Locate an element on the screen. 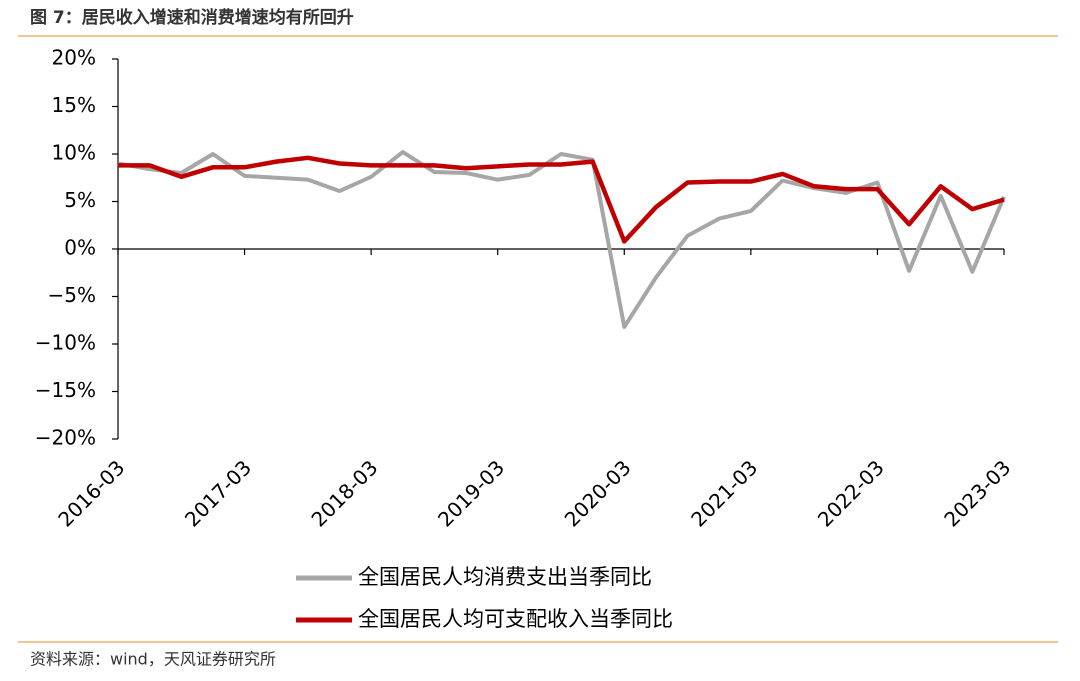  x-tick-label: 2016-03 is located at coordinates (91, 493).